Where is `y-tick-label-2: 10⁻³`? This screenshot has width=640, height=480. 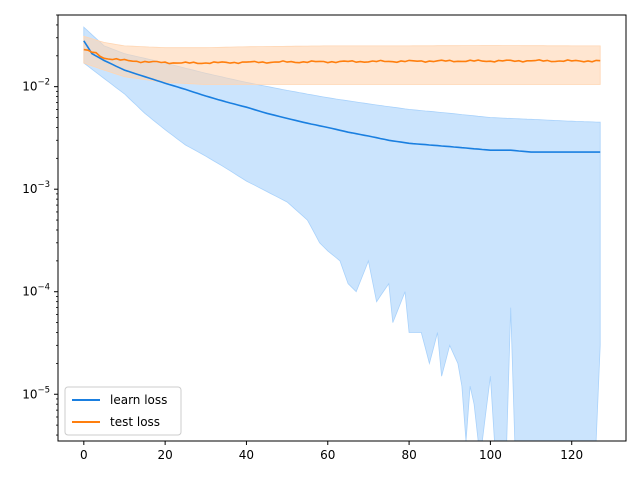 y-tick-label-2: 10⁻³ is located at coordinates (36, 188).